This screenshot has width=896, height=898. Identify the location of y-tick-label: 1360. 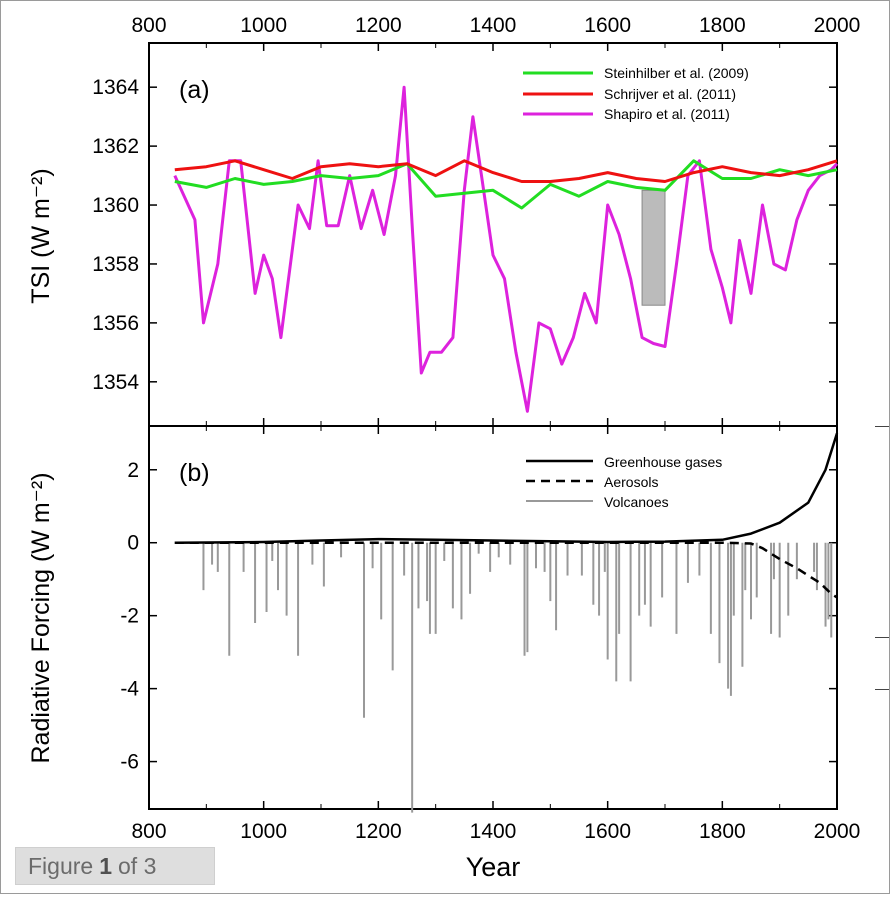
(115, 205).